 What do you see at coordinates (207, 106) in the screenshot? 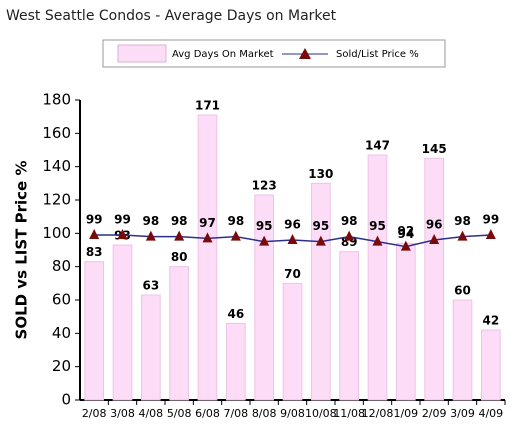
I see `bar-value-label: 171` at bounding box center [207, 106].